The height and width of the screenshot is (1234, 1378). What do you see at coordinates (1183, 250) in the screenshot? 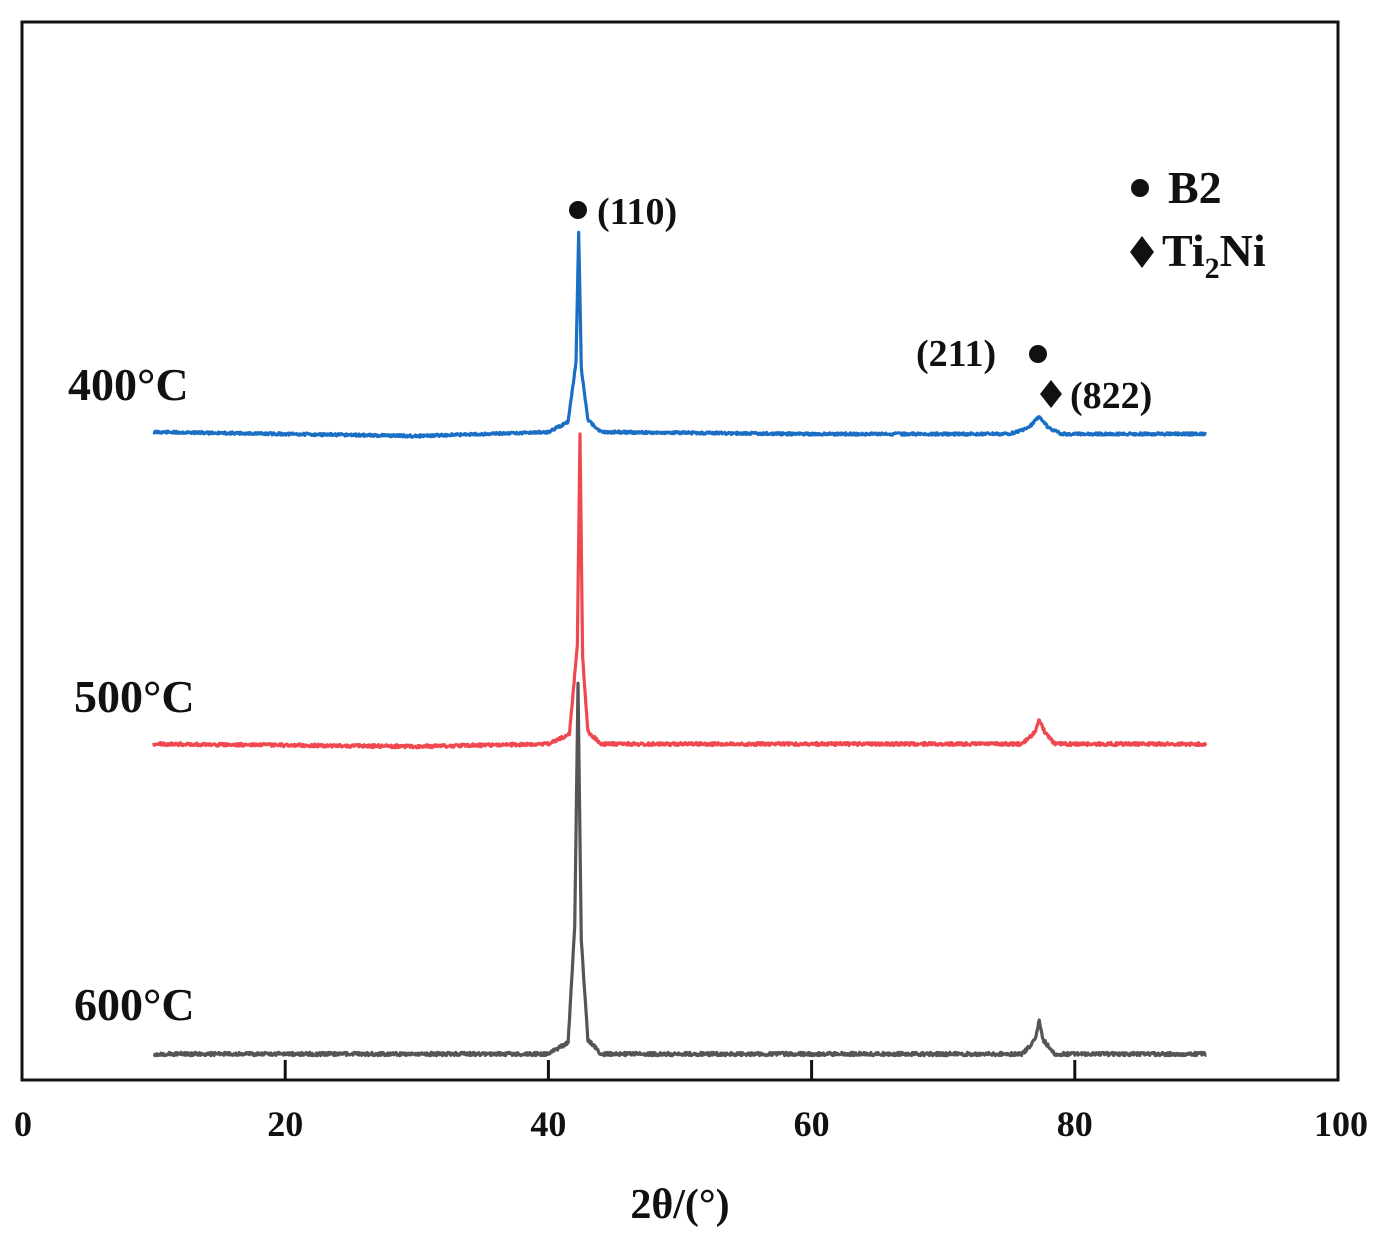
I see `legend-ti2ni-main: Ti` at bounding box center [1183, 250].